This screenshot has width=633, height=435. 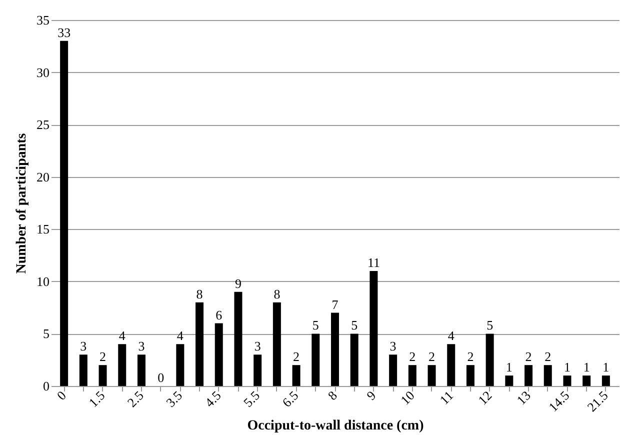 I want to click on y-axis-title: Number of participants, so click(x=22, y=203).